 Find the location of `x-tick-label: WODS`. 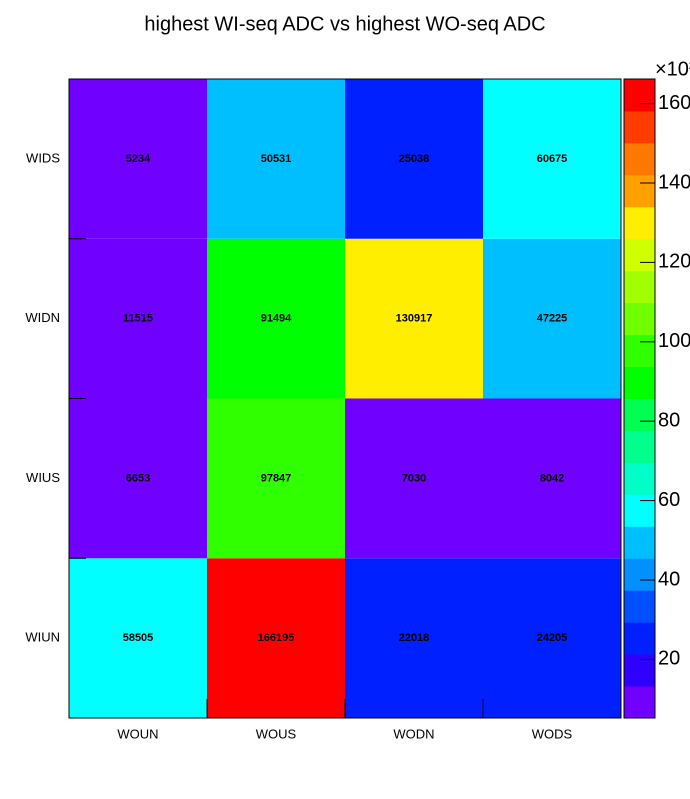

x-tick-label: WODS is located at coordinates (552, 733).